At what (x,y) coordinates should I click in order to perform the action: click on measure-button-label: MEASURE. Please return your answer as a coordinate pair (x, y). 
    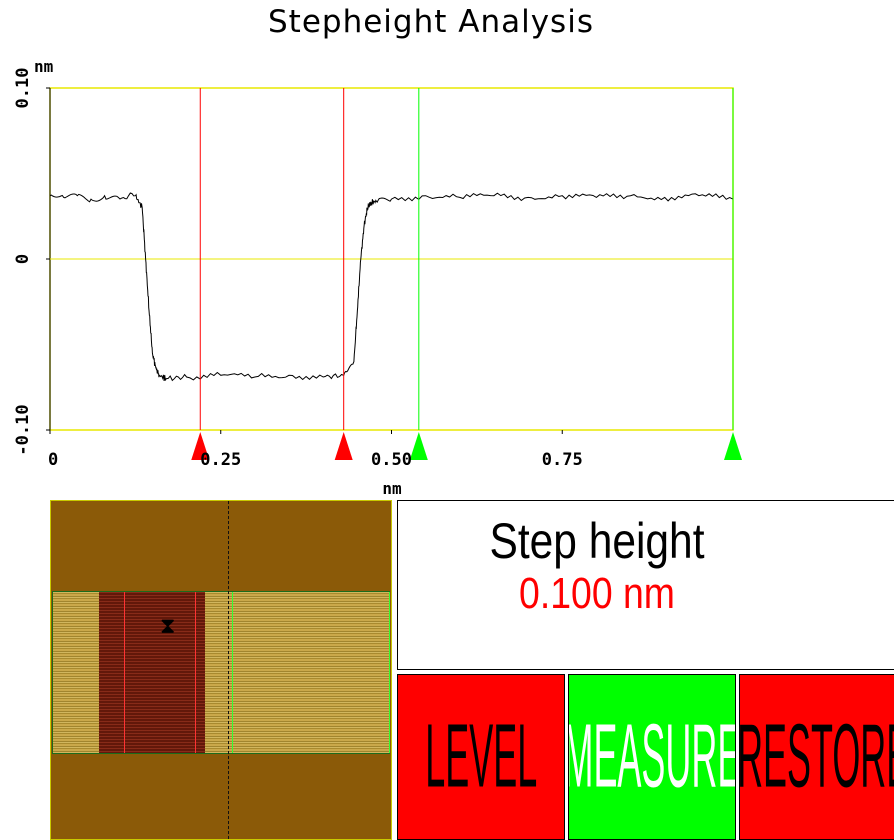
    Looking at the image, I should click on (652, 756).